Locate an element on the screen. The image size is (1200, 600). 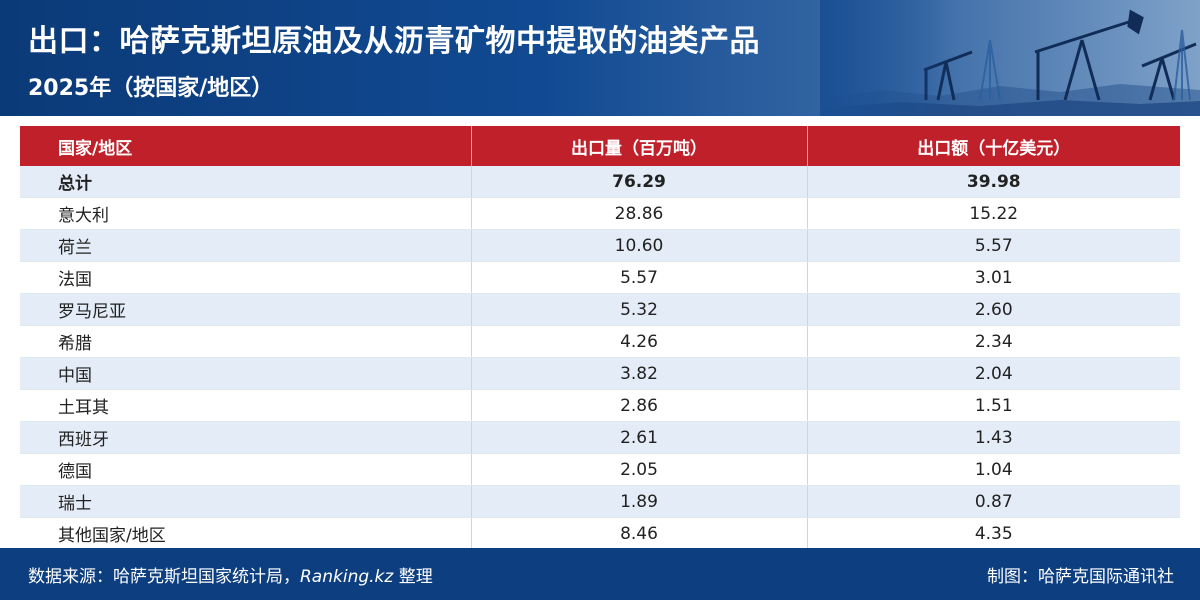
country-cell: 法国 is located at coordinates (246, 277).